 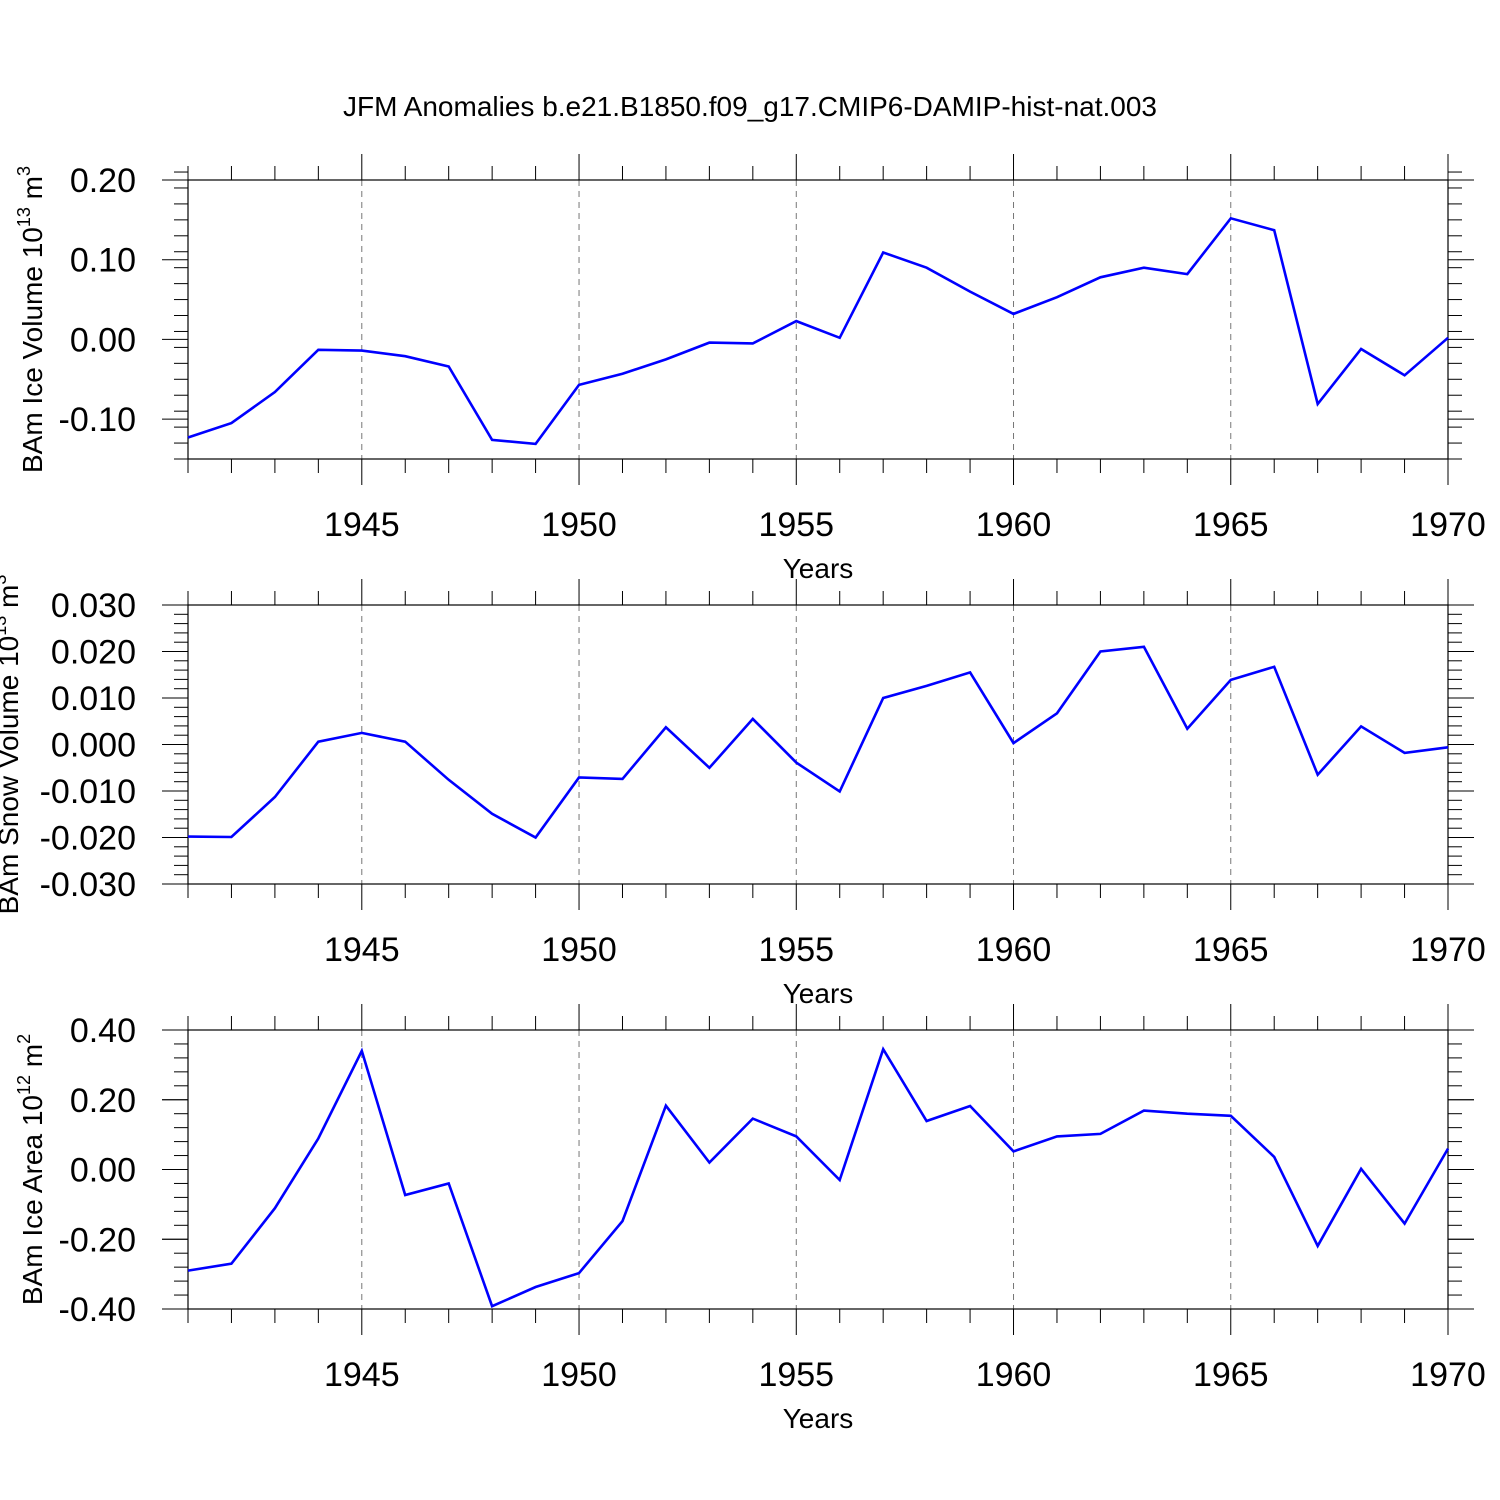 I want to click on y-tick-label: 0.40, so click(x=103, y=1031).